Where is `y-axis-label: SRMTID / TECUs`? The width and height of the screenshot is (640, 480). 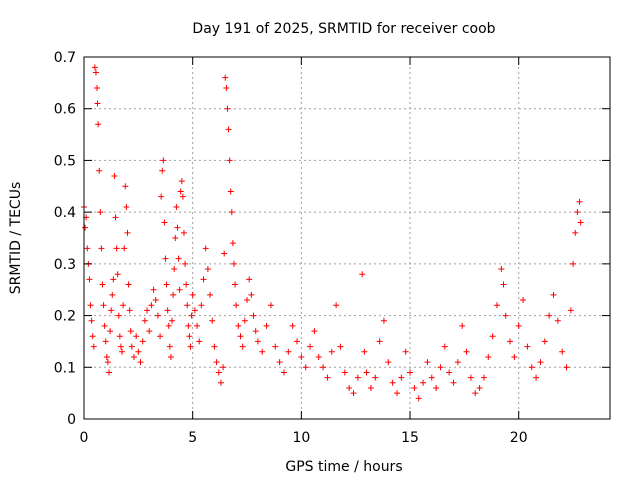
y-axis-label: SRMTID / TECUs is located at coordinates (16, 238).